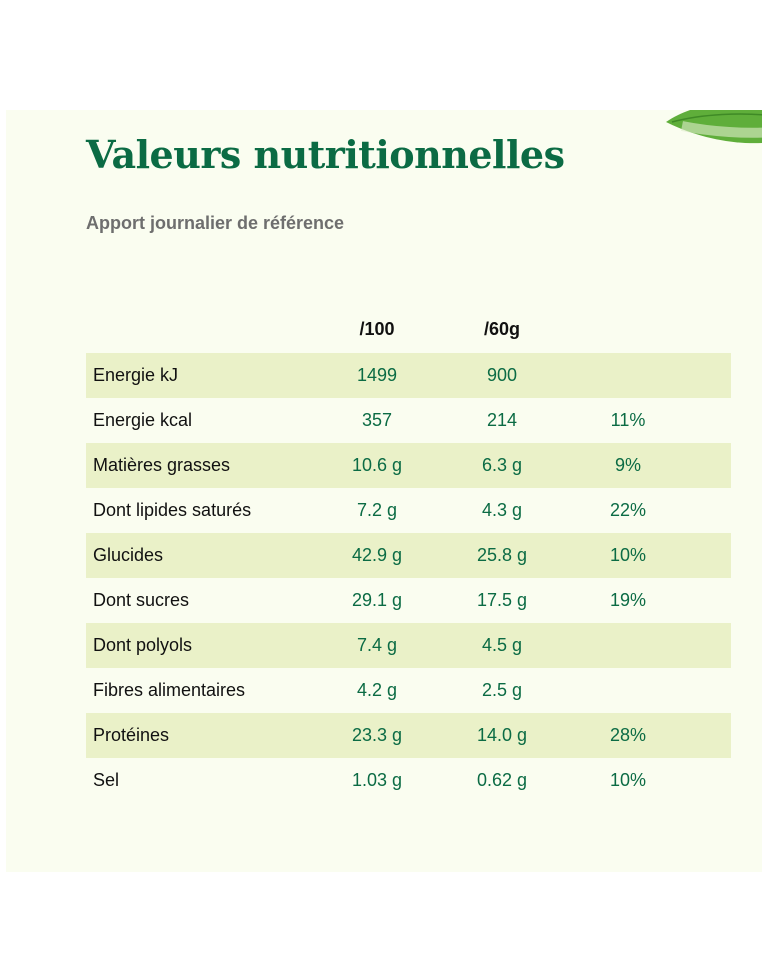 Image resolution: width=768 pixels, height=960 pixels. I want to click on header-per60: /60g, so click(502, 328).